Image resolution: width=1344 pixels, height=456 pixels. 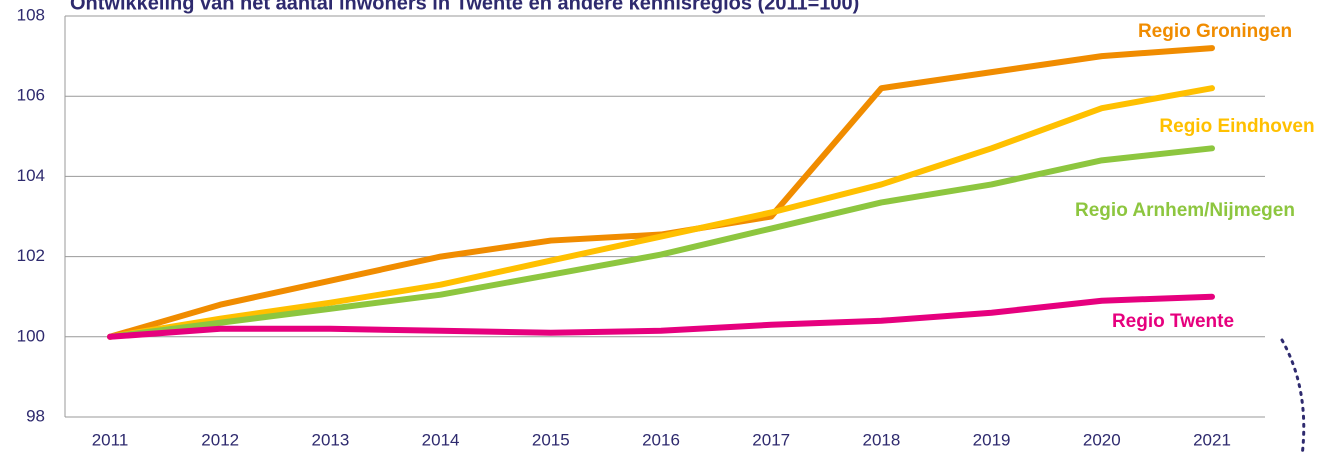 I want to click on y-tick-label: 102, so click(x=31, y=255).